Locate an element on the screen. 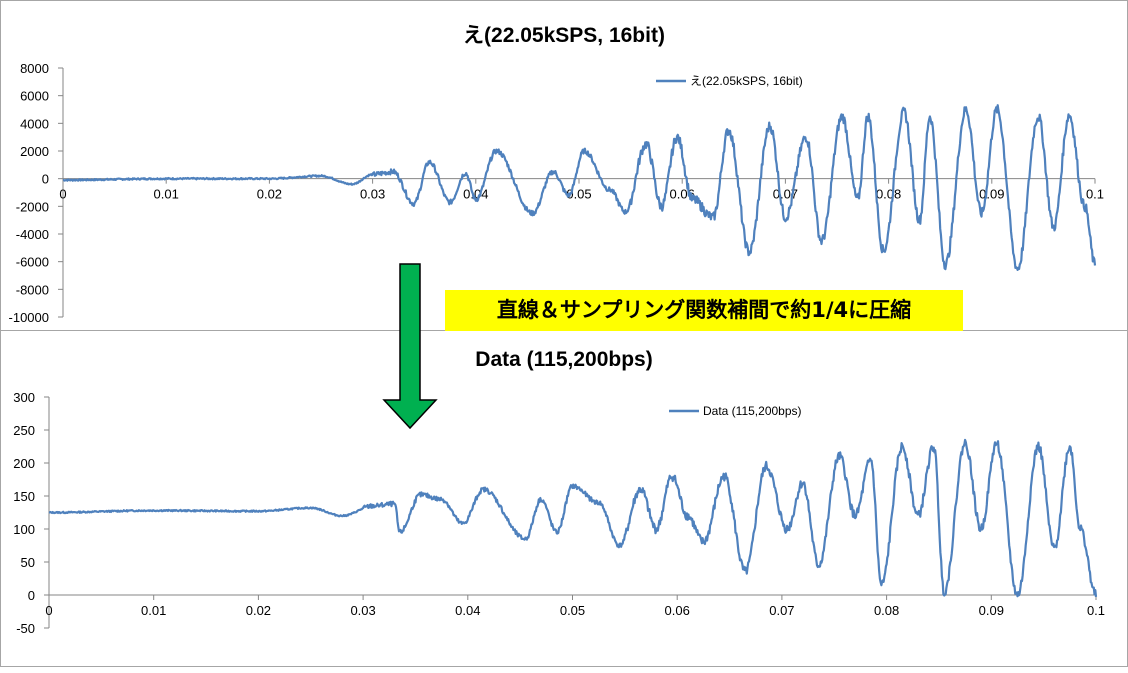 The height and width of the screenshot is (673, 1128). chart-title-top: え(22.05kSPS, 16bit) is located at coordinates (564, 35).